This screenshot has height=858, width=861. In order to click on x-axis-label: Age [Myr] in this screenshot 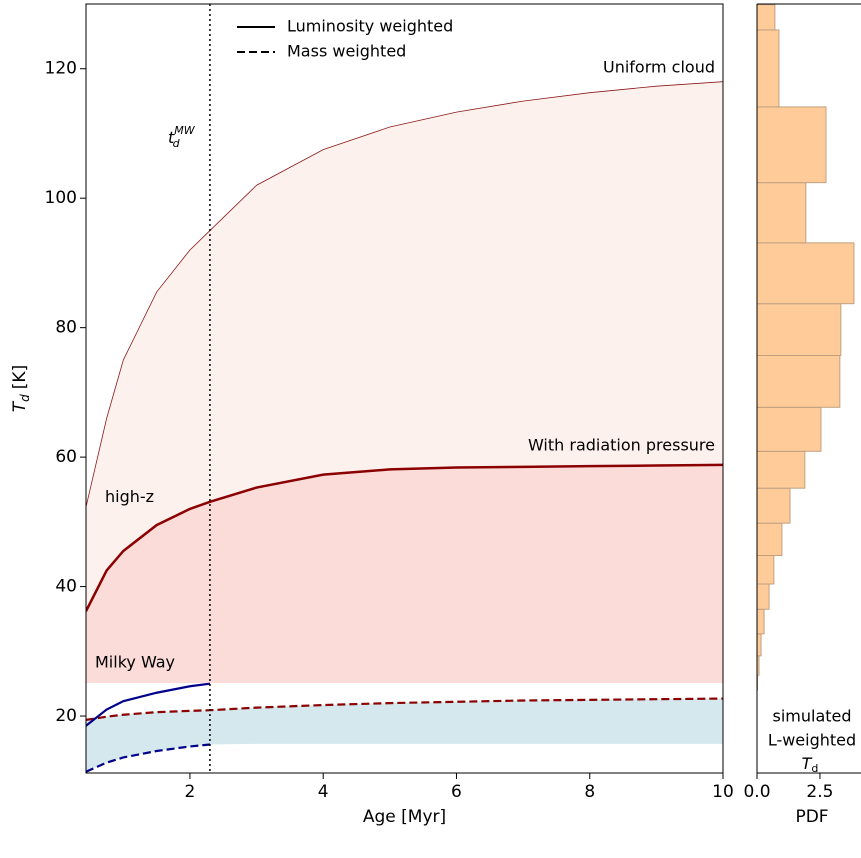, I will do `click(404, 817)`.